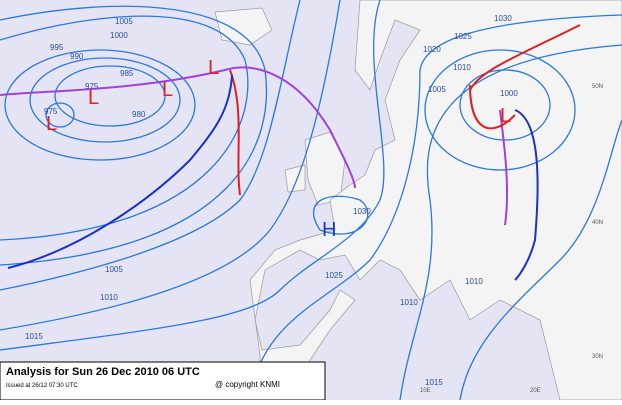  Describe the element at coordinates (597, 223) in the screenshot. I see `lat-label: 40N` at that location.